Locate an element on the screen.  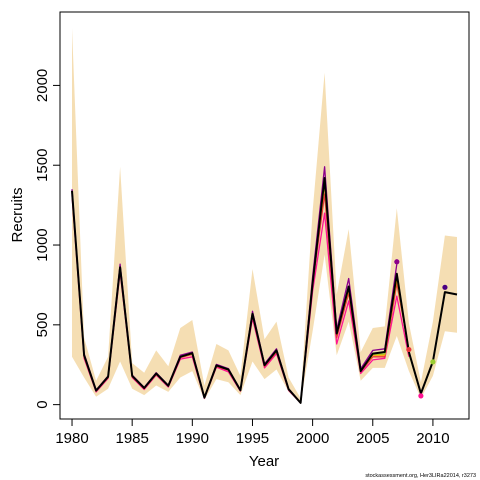
y-axis-label: Recruits is located at coordinates (17, 214).